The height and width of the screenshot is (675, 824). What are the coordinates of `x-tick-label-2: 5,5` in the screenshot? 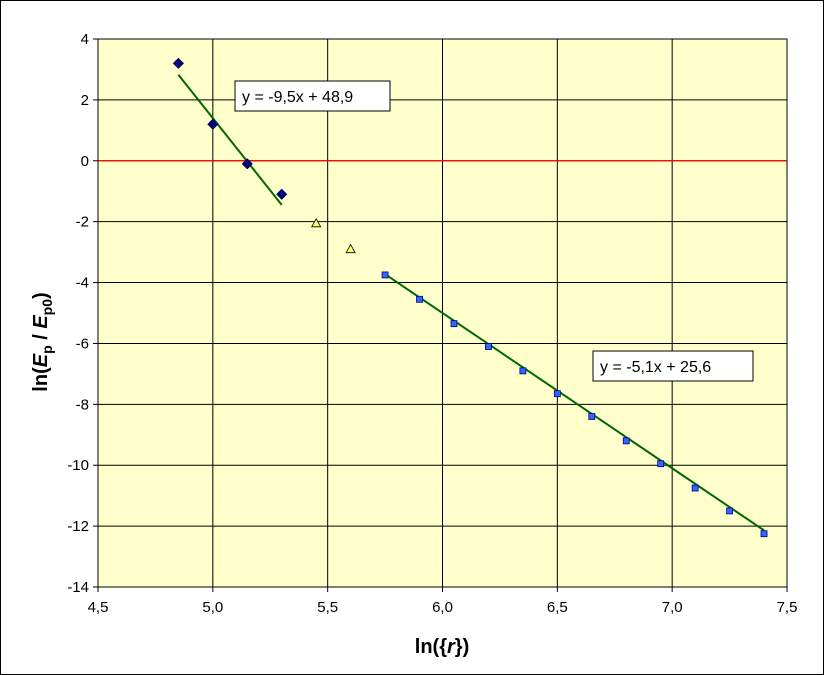 It's located at (327, 607).